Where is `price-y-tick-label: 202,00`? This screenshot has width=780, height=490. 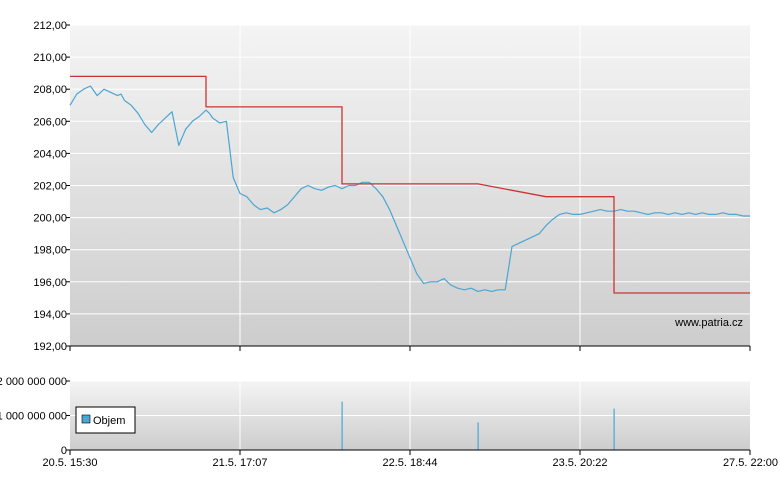 price-y-tick-label: 202,00 is located at coordinates (50, 187).